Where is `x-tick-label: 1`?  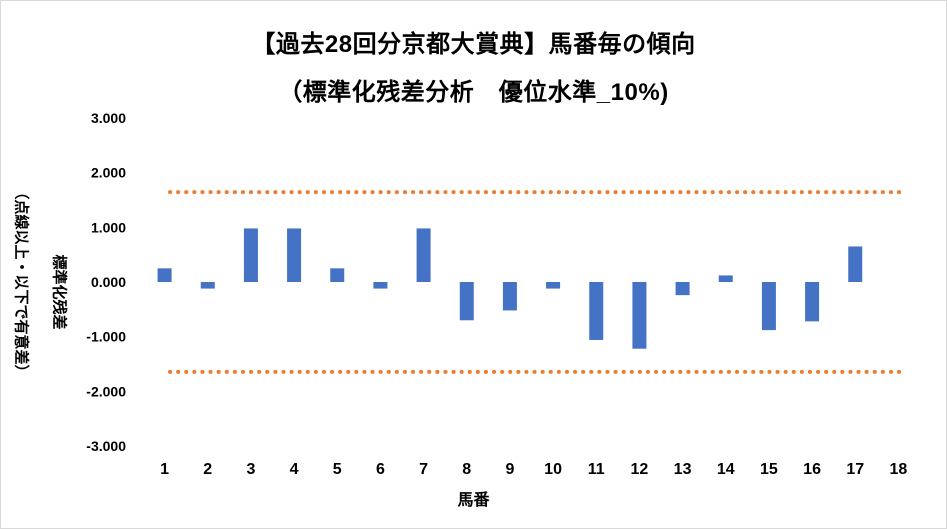
x-tick-label: 1 is located at coordinates (164, 469).